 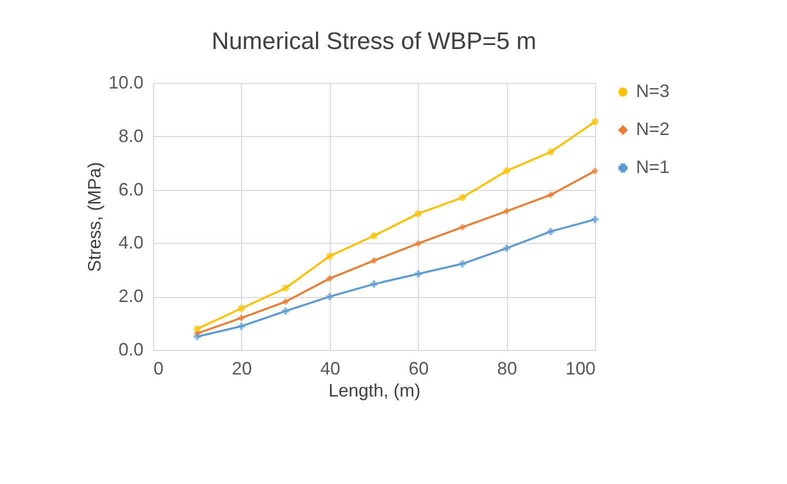 What do you see at coordinates (131, 136) in the screenshot?
I see `y-tick-label: 8.0` at bounding box center [131, 136].